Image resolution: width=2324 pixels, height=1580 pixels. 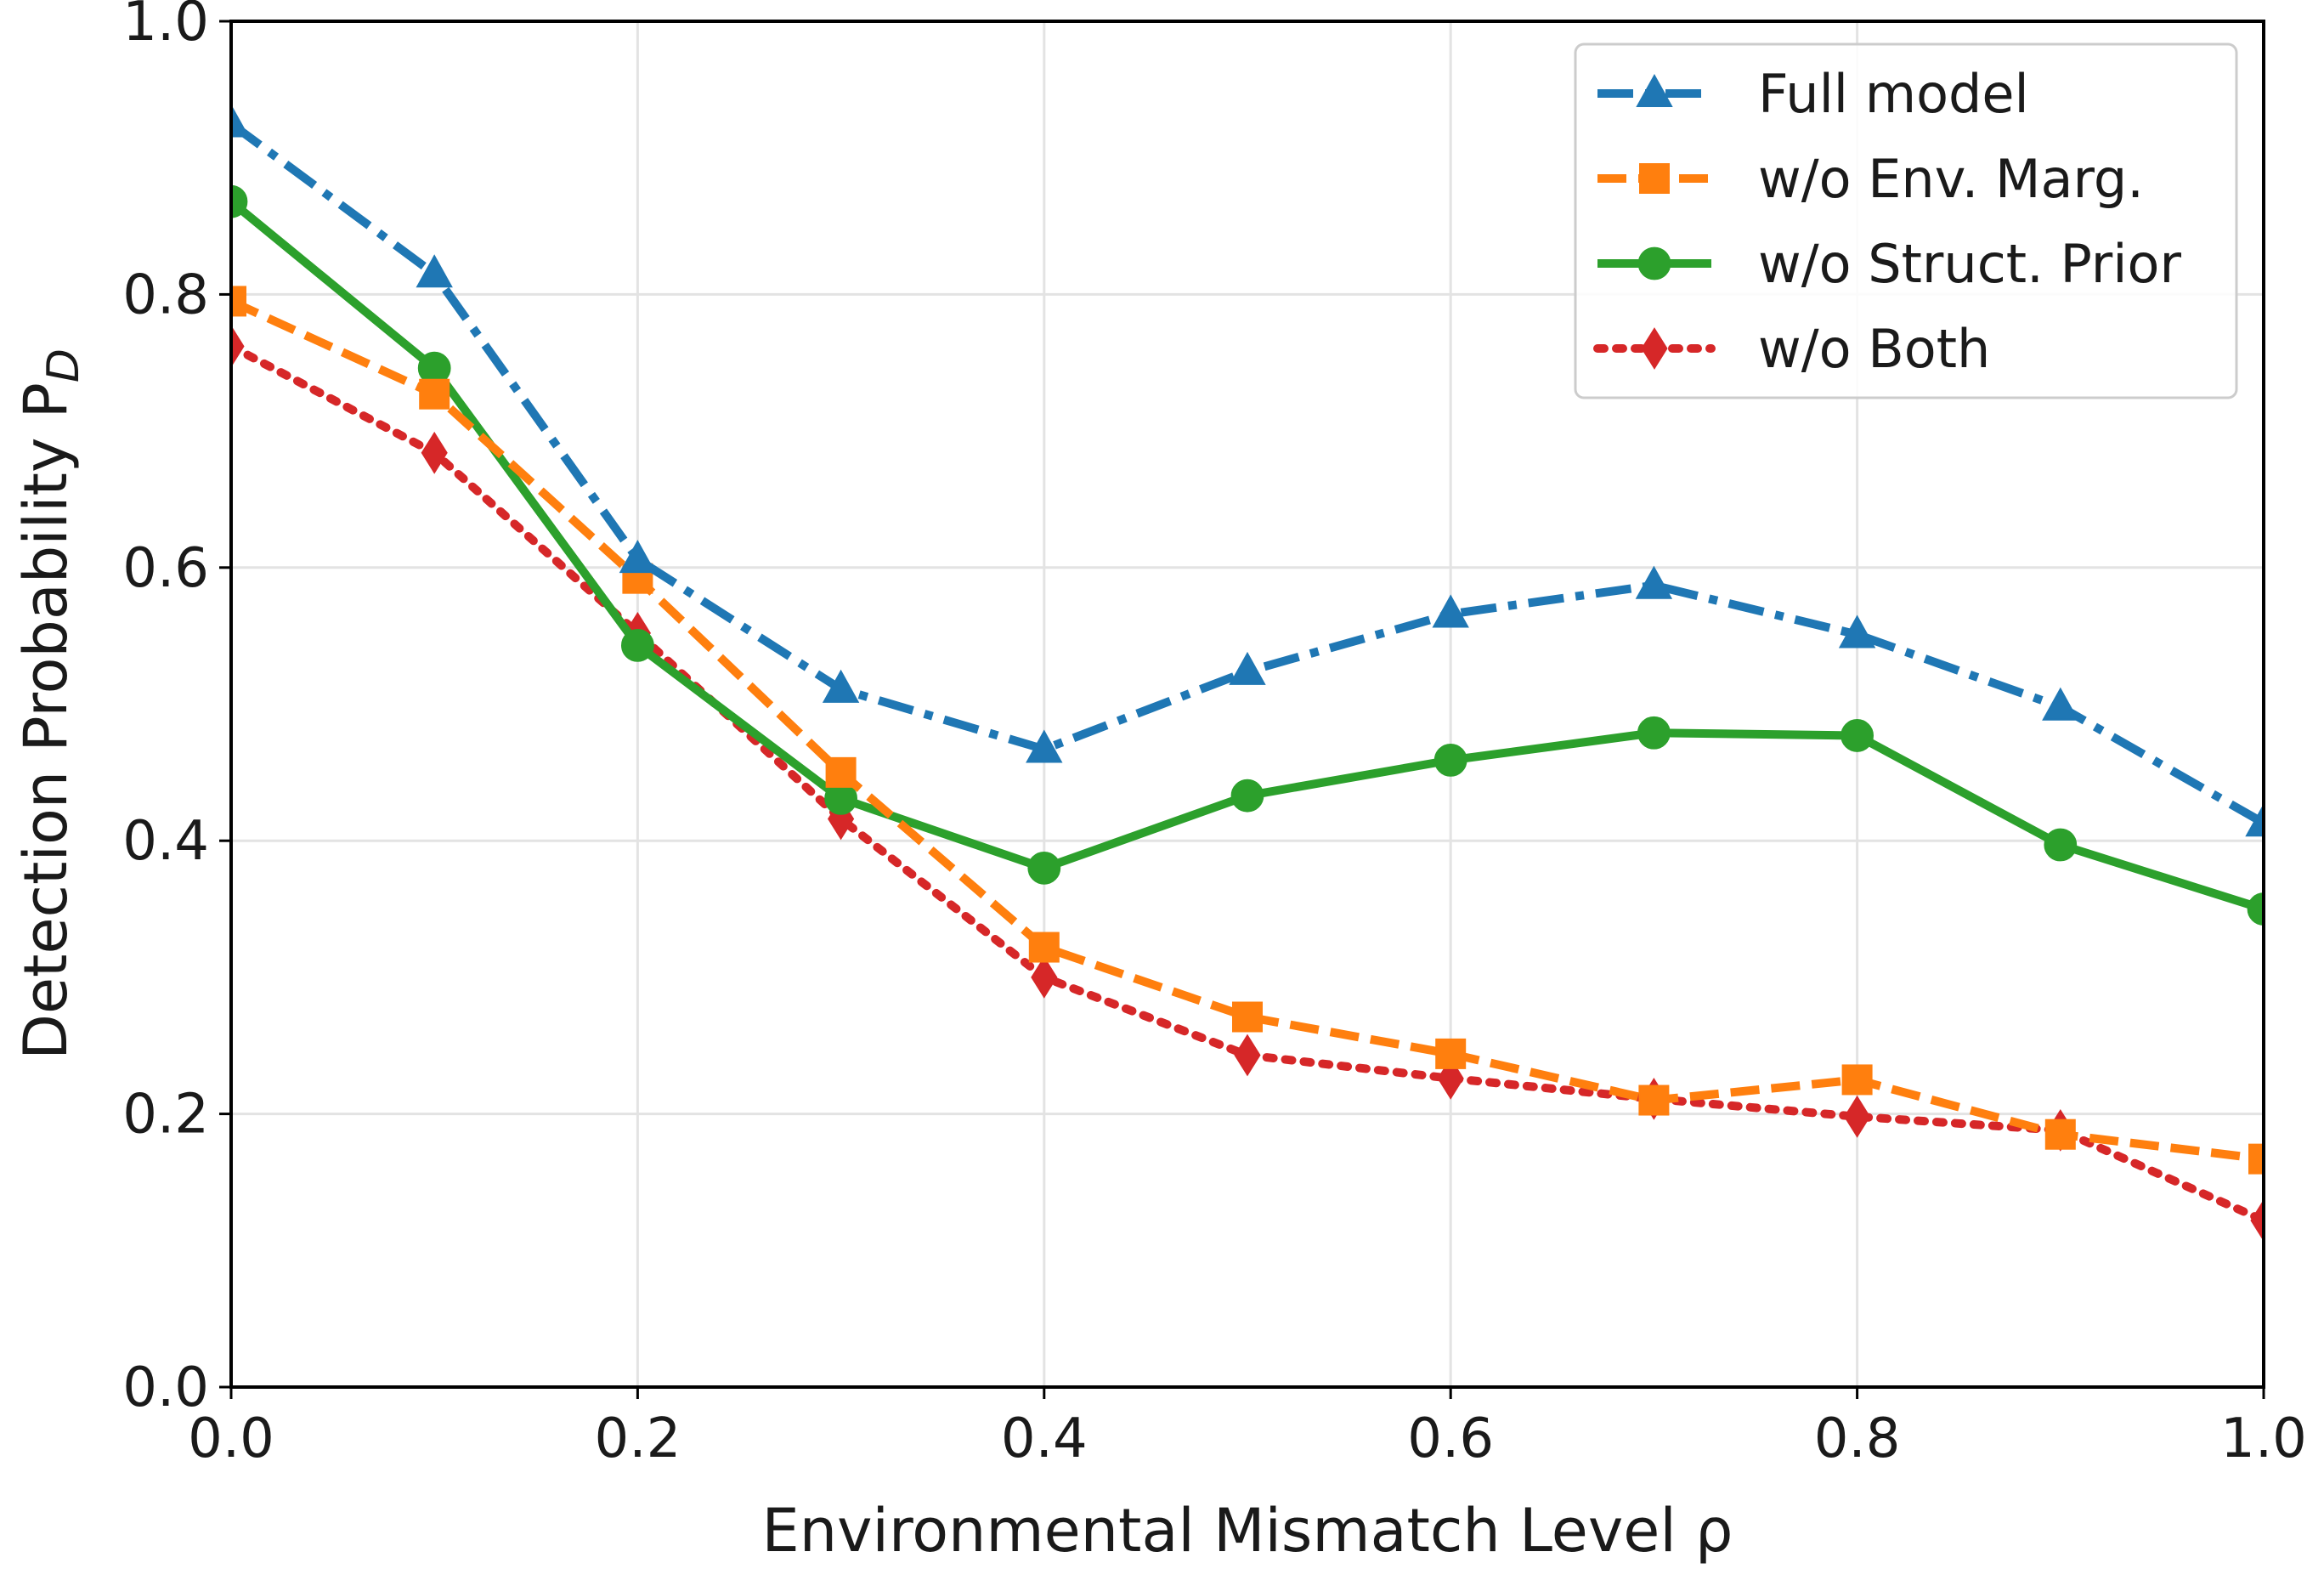 What do you see at coordinates (165, 1387) in the screenshot?
I see `y-tick-label: 0.0` at bounding box center [165, 1387].